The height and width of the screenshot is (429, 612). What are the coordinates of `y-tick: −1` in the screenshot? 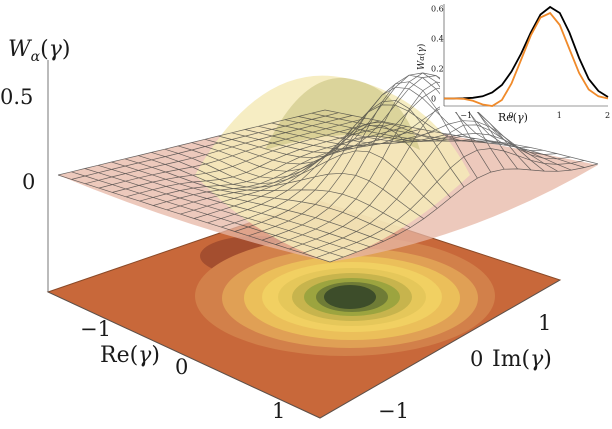 It's located at (393, 411).